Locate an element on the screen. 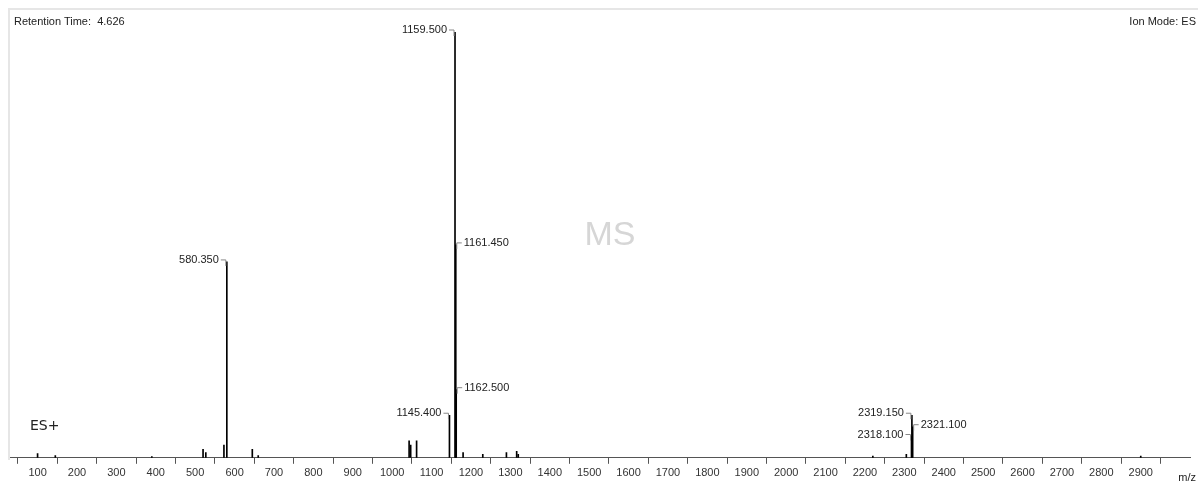 This screenshot has height=483, width=1198. x-tick-label: 100 is located at coordinates (37, 472).